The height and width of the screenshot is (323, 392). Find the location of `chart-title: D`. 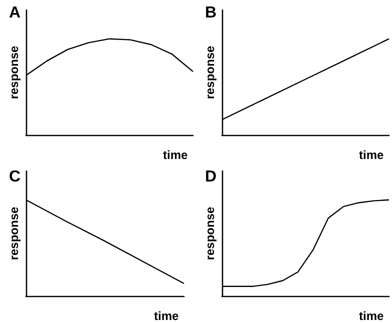

chart-title: D is located at coordinates (211, 177).